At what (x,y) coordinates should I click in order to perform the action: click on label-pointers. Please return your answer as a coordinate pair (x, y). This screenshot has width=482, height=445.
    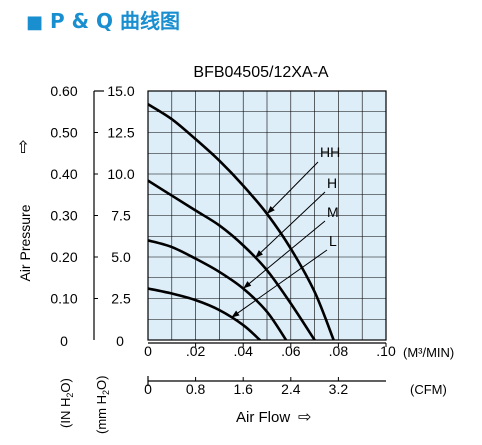
    Looking at the image, I should click on (279, 239).